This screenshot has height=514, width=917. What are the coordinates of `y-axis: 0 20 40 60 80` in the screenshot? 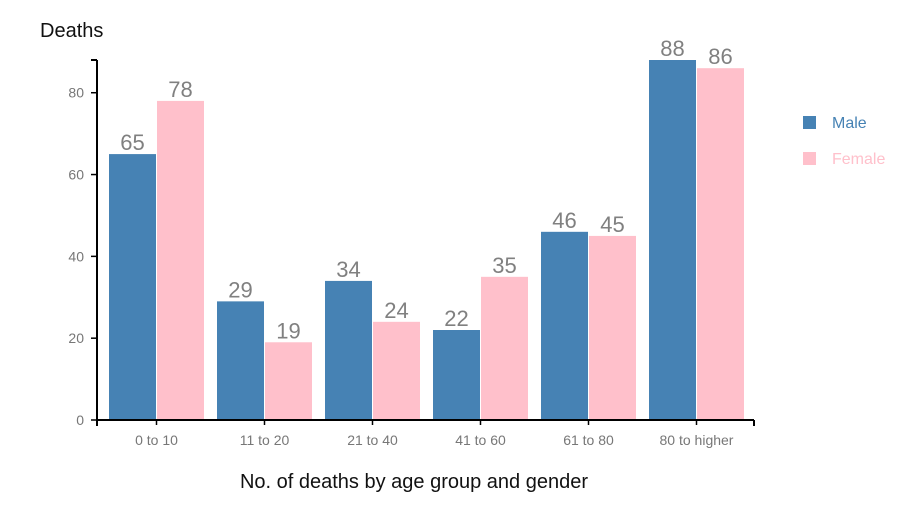 It's located at (83, 243).